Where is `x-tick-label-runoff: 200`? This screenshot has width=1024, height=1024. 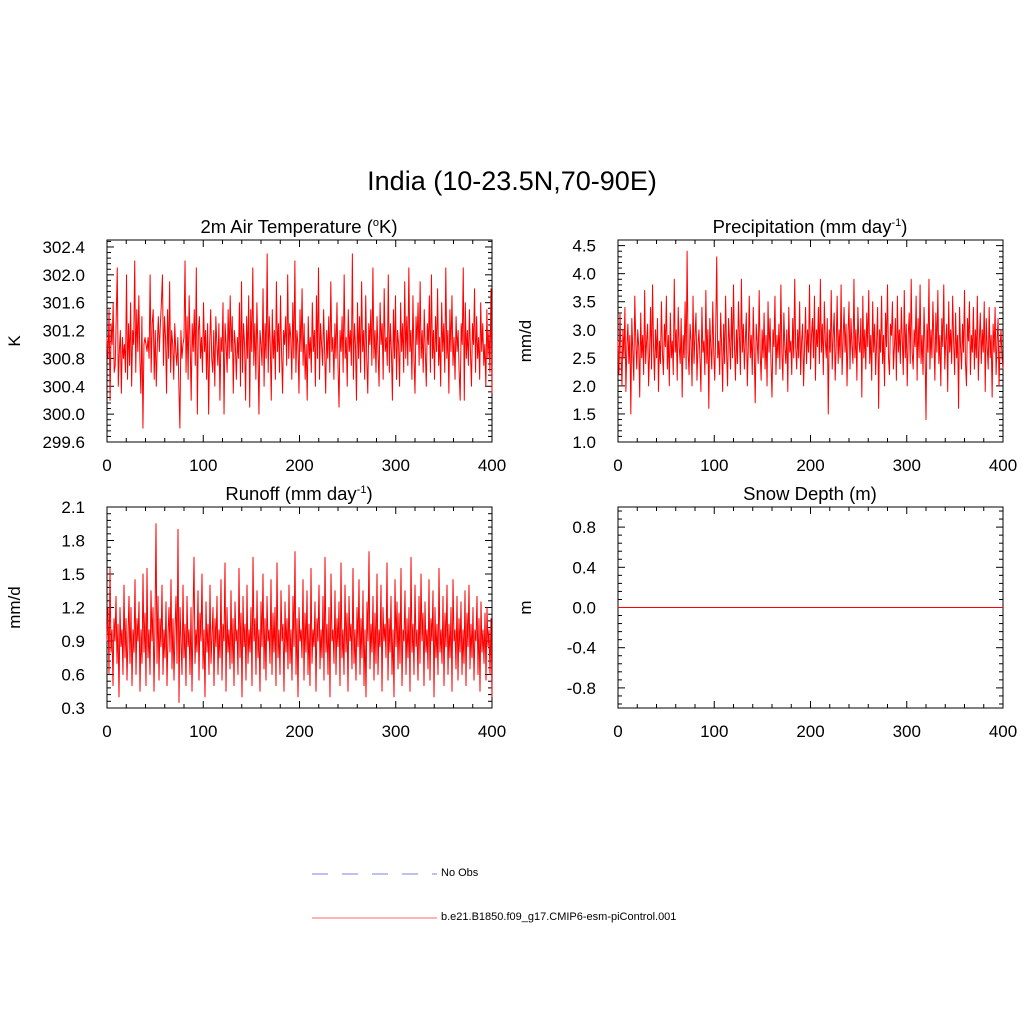 x-tick-label-runoff: 200 is located at coordinates (299, 731).